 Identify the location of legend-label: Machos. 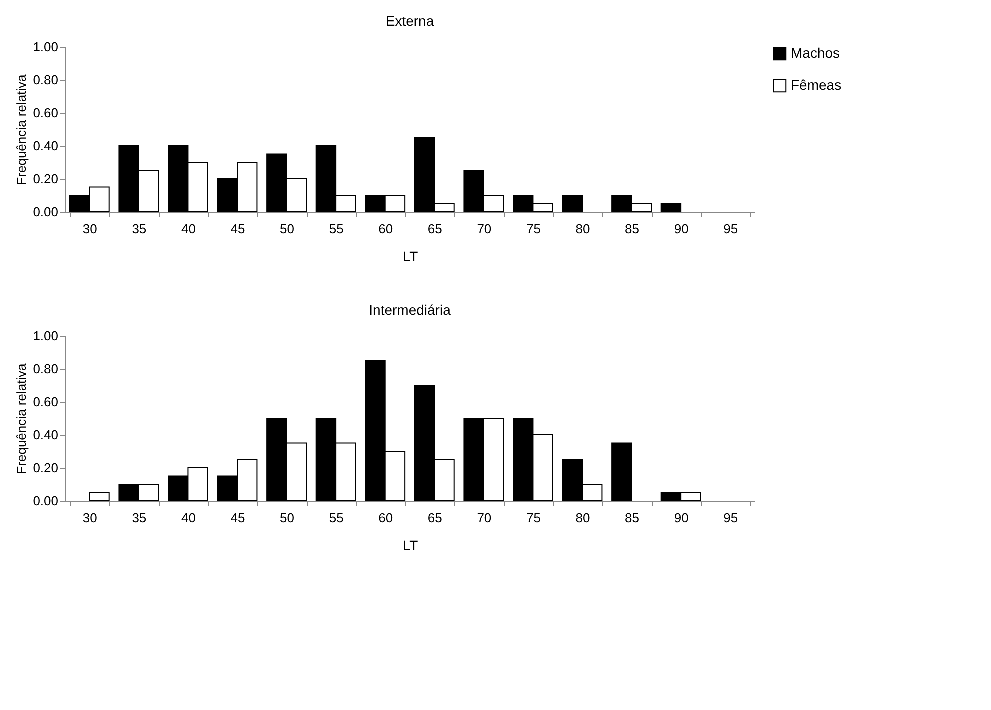
(815, 53).